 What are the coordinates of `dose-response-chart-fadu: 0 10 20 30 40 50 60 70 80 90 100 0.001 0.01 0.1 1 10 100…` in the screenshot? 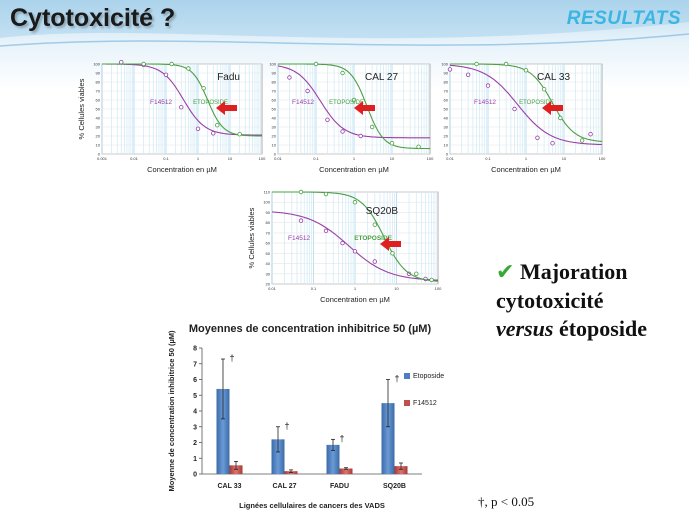 It's located at (171, 116).